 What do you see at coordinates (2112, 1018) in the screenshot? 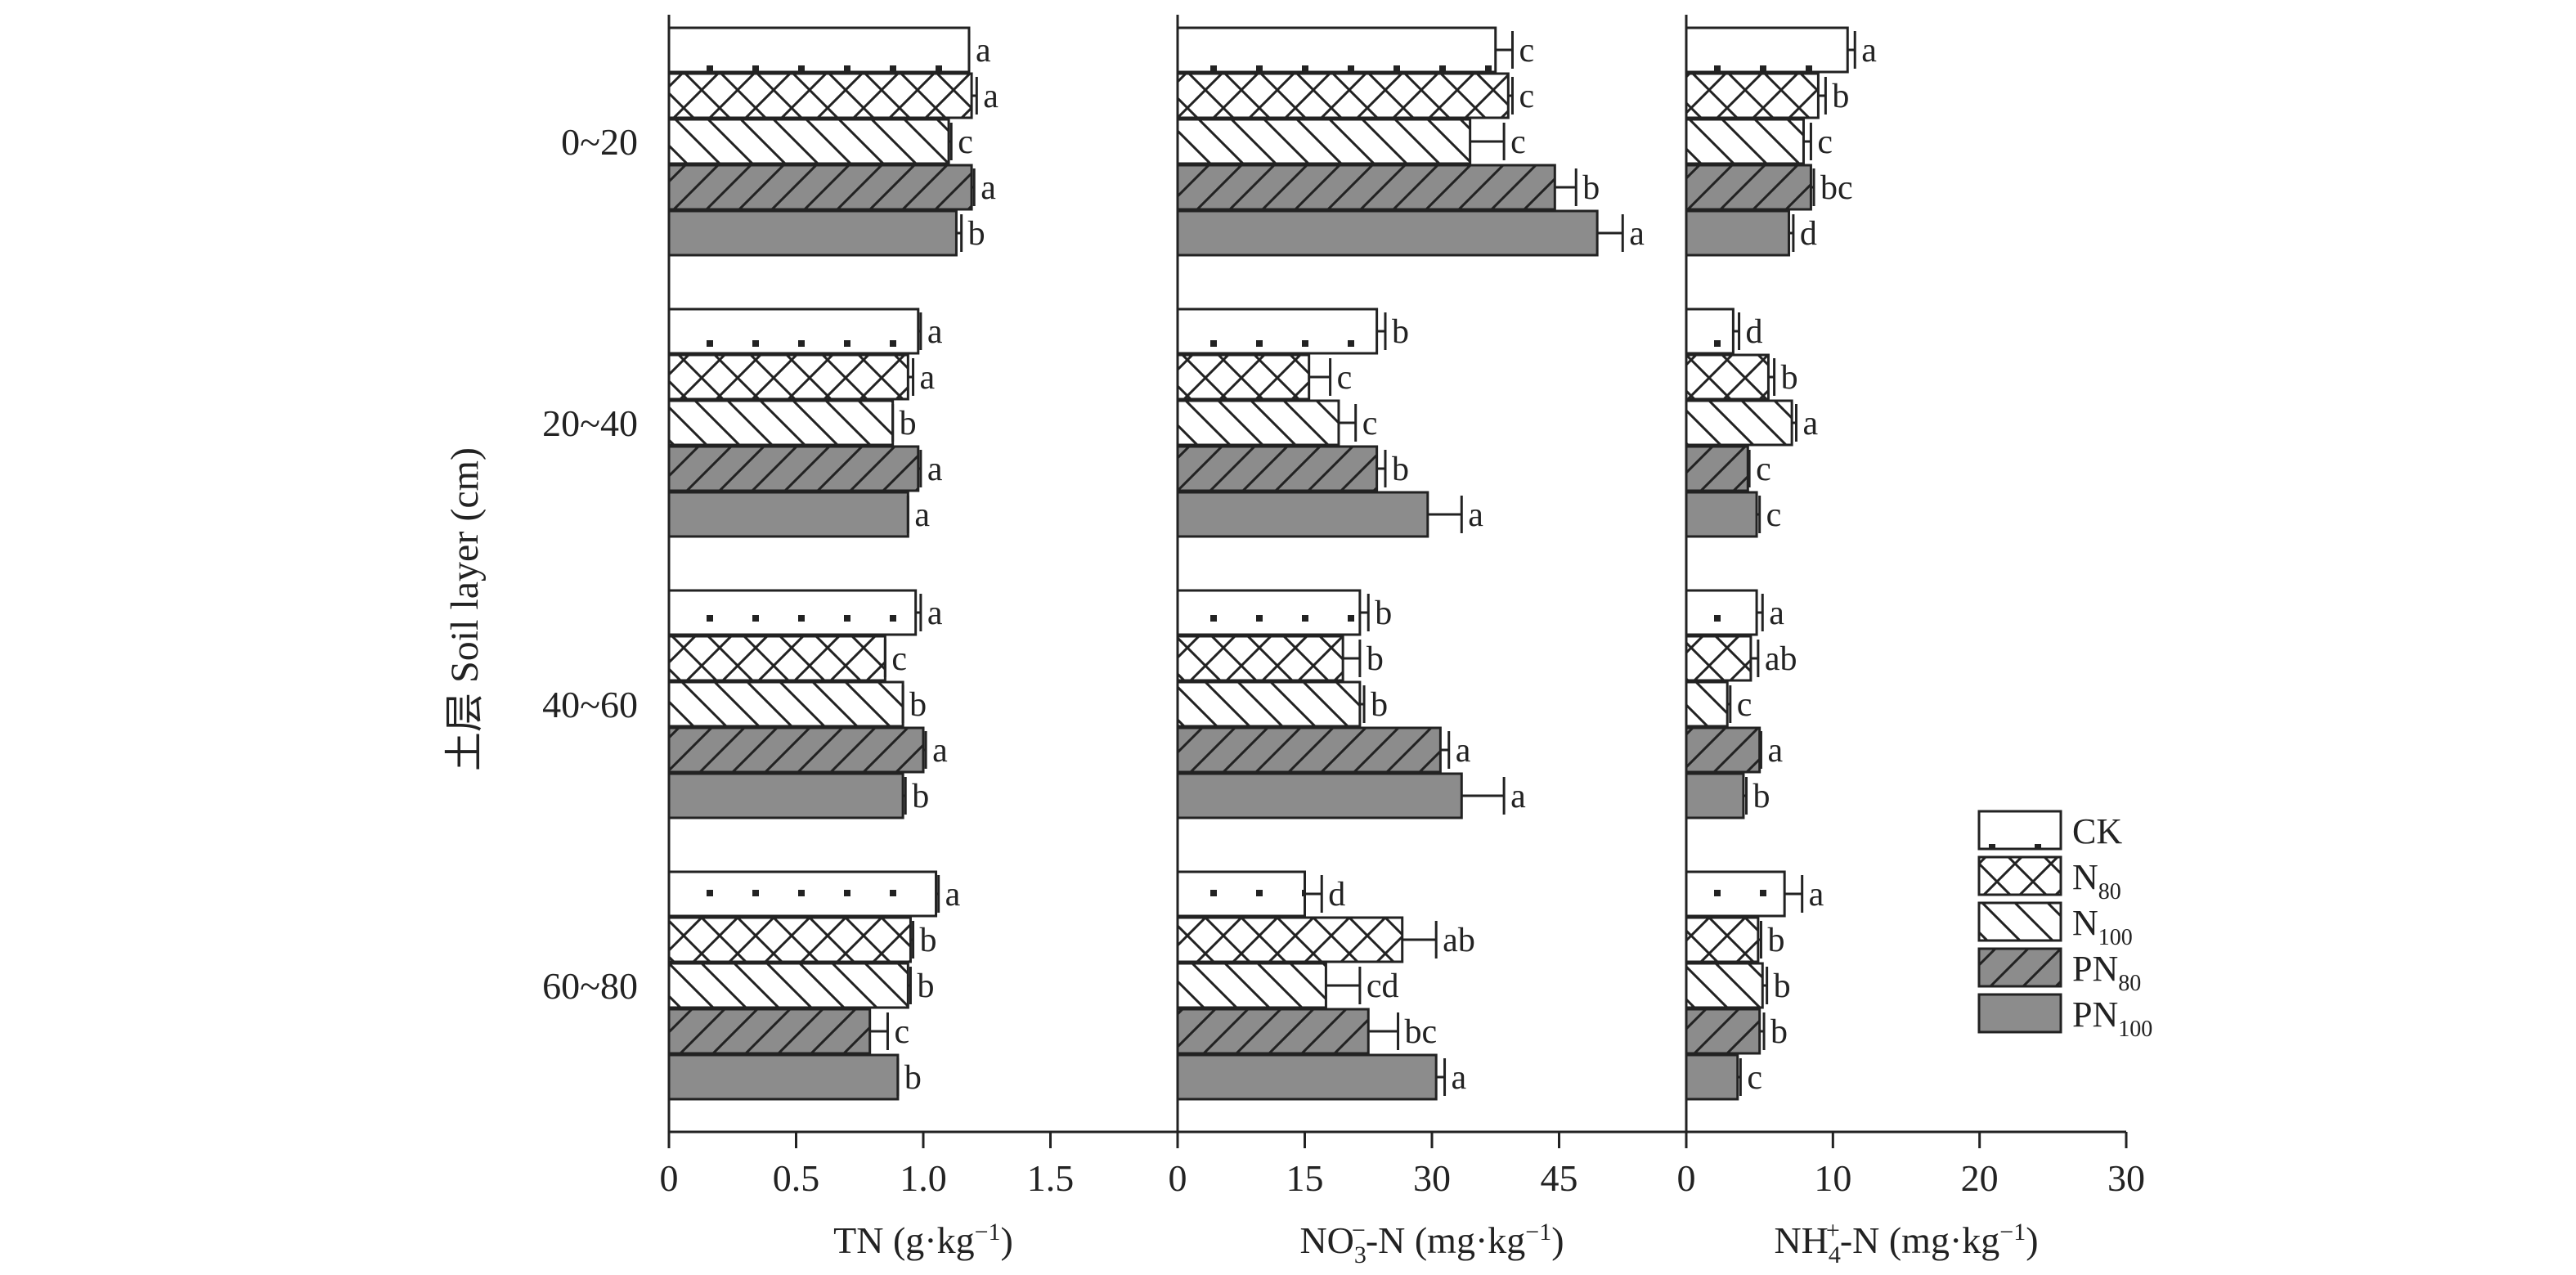
I see `legend-label-4: PN100` at bounding box center [2112, 1018].